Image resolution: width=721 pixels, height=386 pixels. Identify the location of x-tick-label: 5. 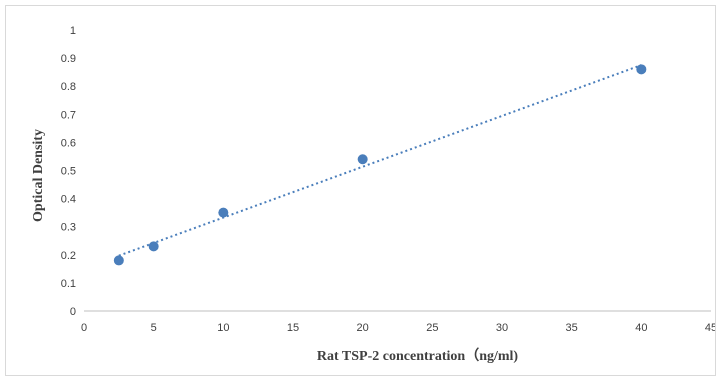
(154, 328).